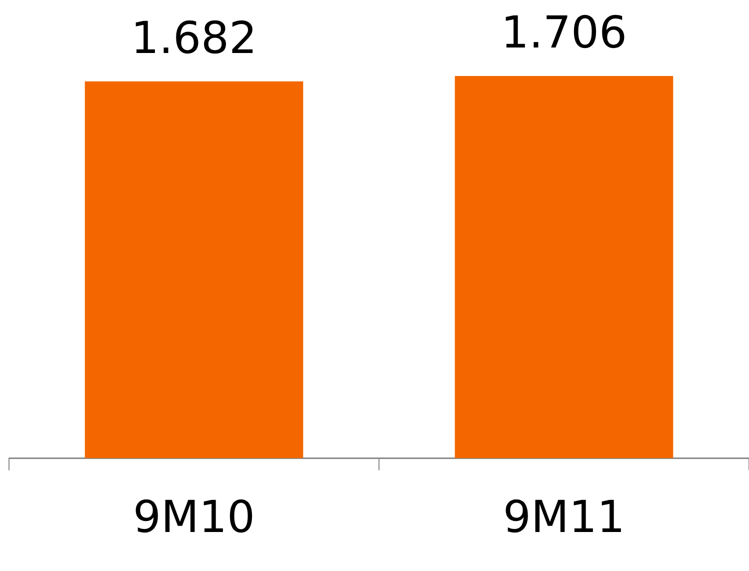 Image resolution: width=749 pixels, height=571 pixels. I want to click on x-tick-label: 9M10, so click(194, 518).